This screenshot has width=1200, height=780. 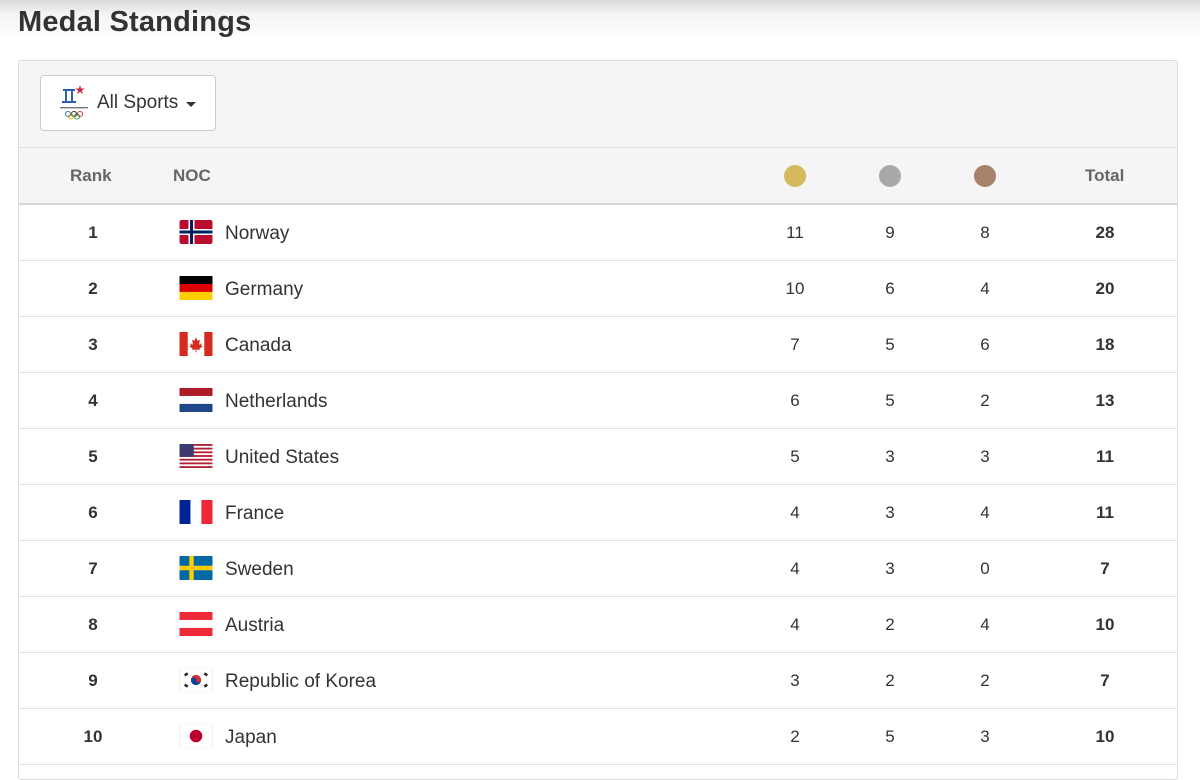 I want to click on table-row: 1 Norway 11 9 8 28, so click(x=598, y=233).